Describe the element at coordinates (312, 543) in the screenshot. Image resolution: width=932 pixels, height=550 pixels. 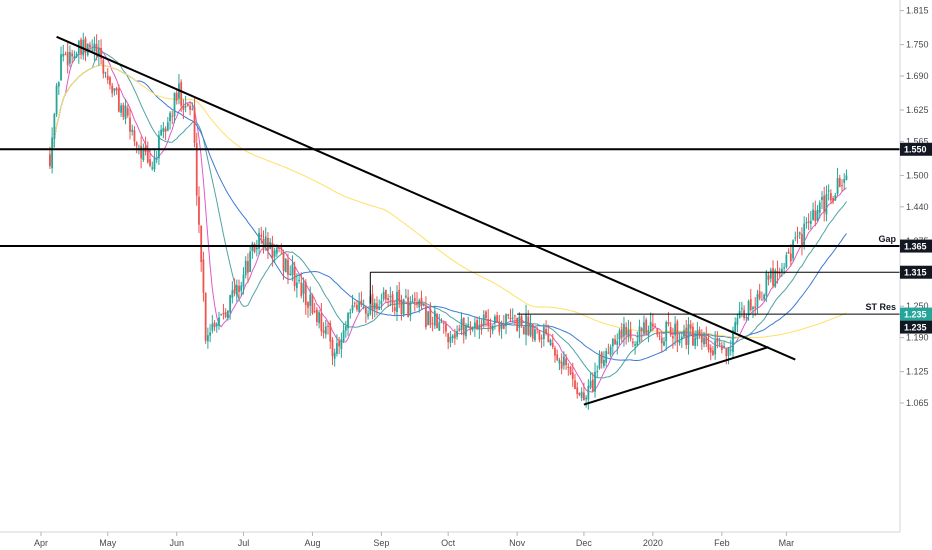
I see `x-tick-label: Aug` at that location.